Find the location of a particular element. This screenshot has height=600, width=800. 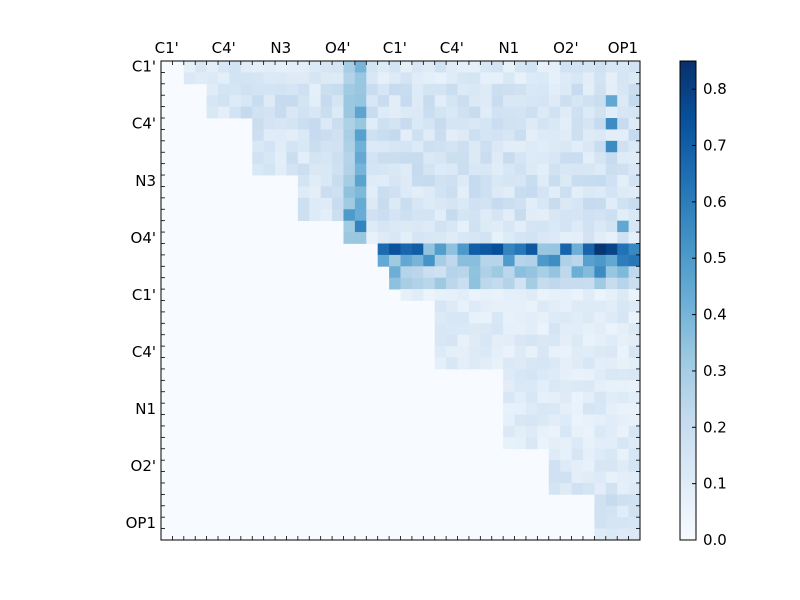

colorbar-tick-label: 0.1 is located at coordinates (715, 484).